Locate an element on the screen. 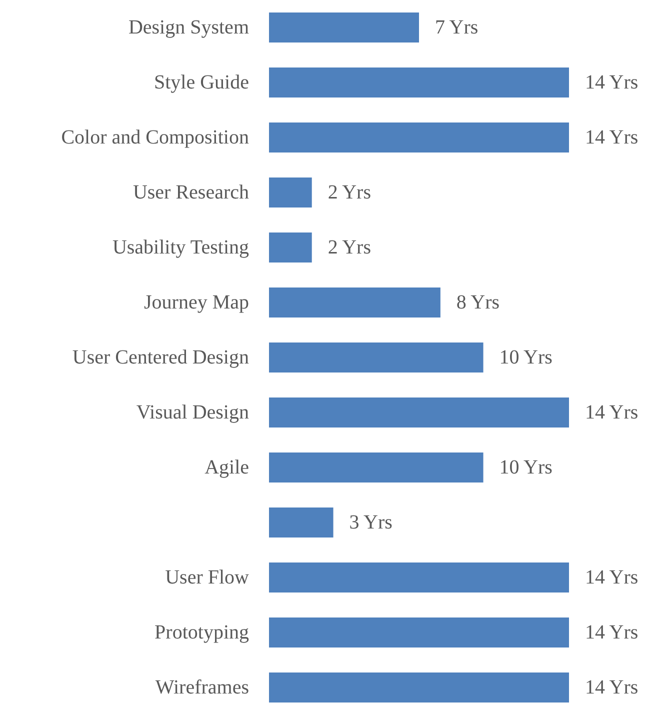 The width and height of the screenshot is (667, 715). y-tick-label: Design System is located at coordinates (189, 27).